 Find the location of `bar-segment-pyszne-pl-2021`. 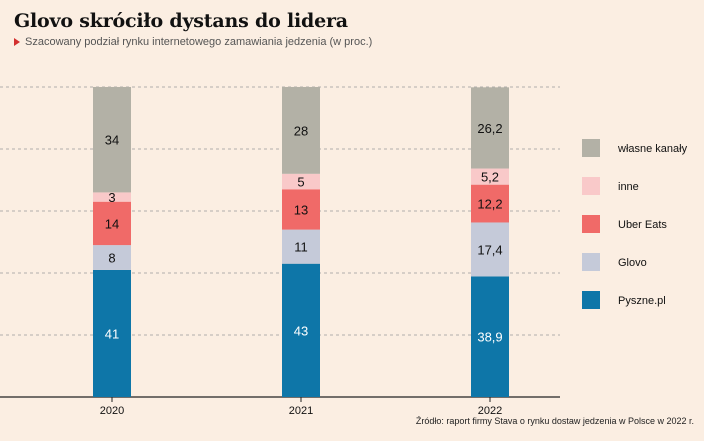

bar-segment-pyszne-pl-2021 is located at coordinates (301, 330).